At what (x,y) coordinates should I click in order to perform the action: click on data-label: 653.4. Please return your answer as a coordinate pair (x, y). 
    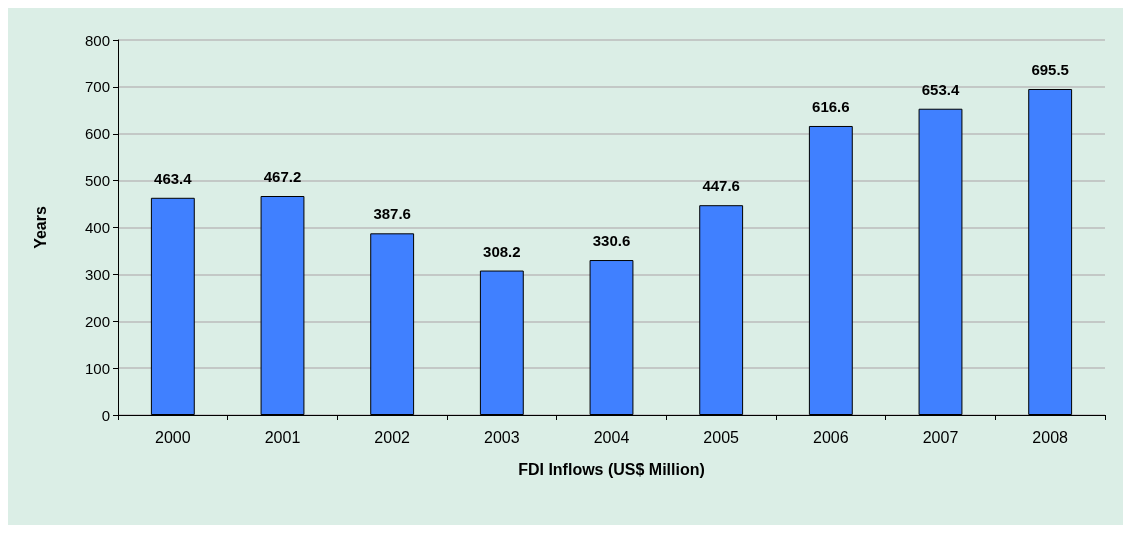
    Looking at the image, I should click on (940, 89).